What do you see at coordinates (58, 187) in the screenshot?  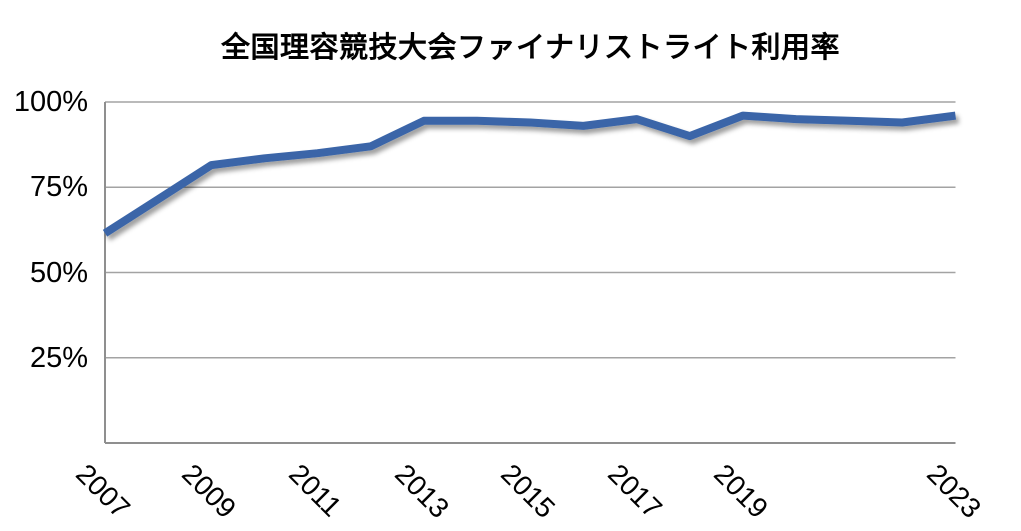 I see `y-axis-tick-label: 75%` at bounding box center [58, 187].